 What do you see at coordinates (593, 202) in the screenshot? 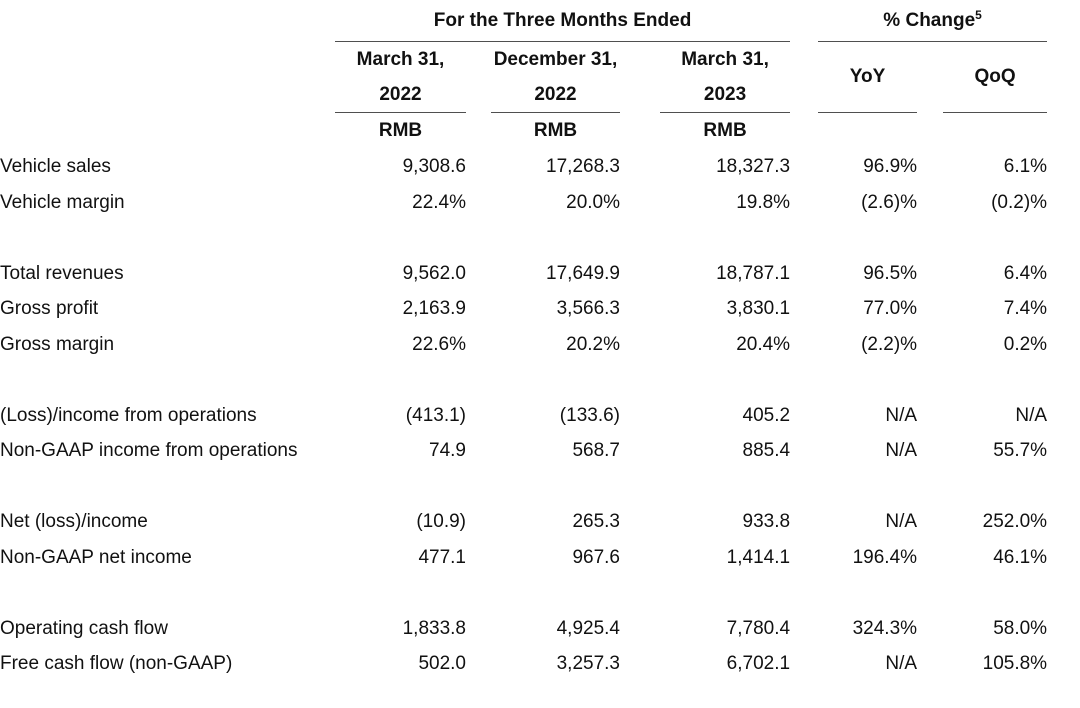
I see `cell-value: 20.0%` at bounding box center [593, 202].